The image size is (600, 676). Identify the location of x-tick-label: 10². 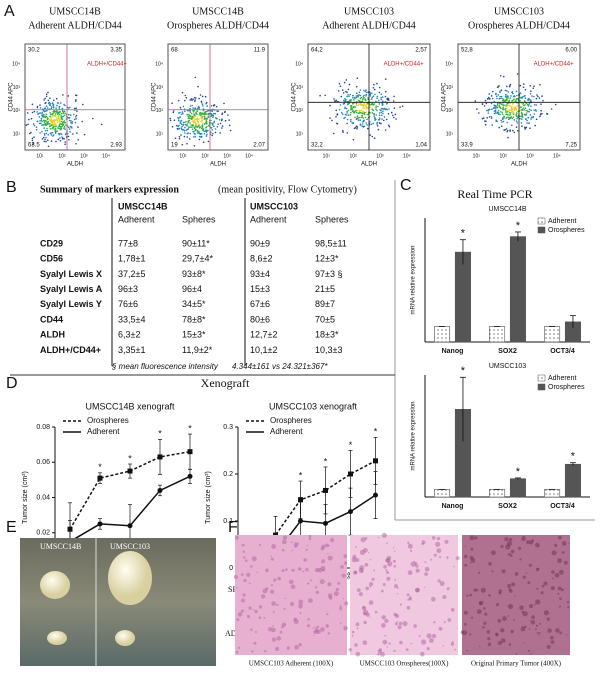
(205, 156).